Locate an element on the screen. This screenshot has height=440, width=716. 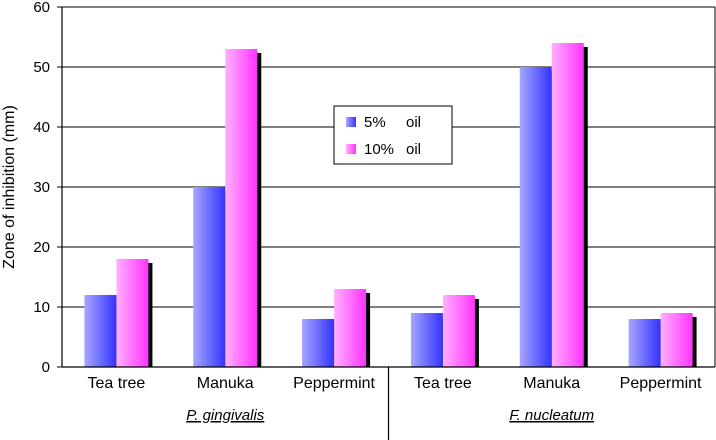
x-tick-label-3: Tea tree is located at coordinates (443, 383).